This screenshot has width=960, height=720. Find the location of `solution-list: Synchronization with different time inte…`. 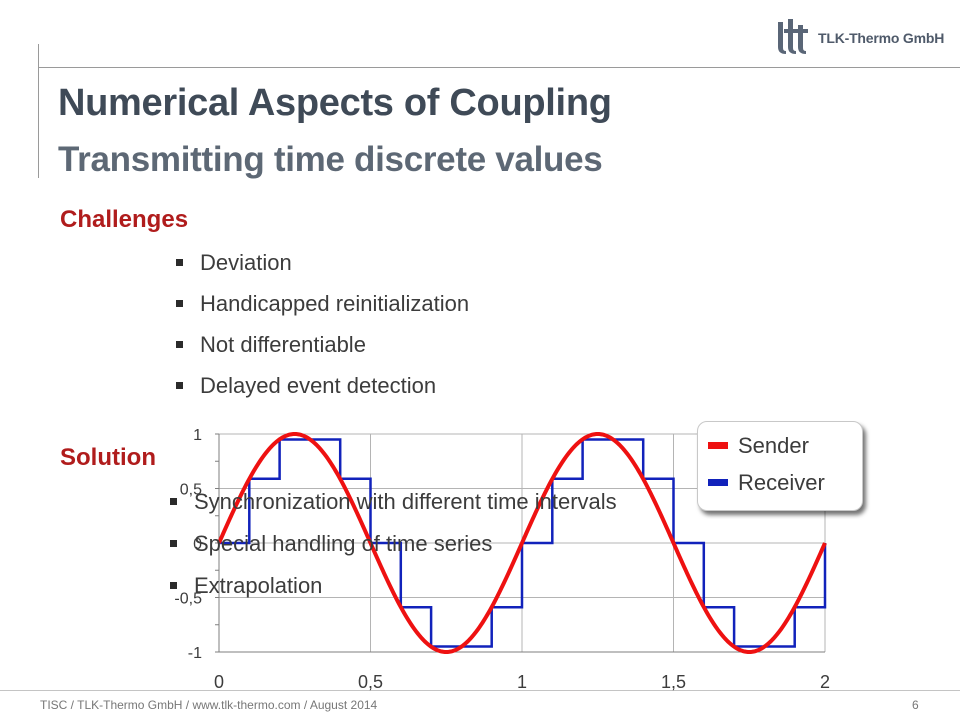

solution-list: Synchronization with different time inte… is located at coordinates (392, 552).